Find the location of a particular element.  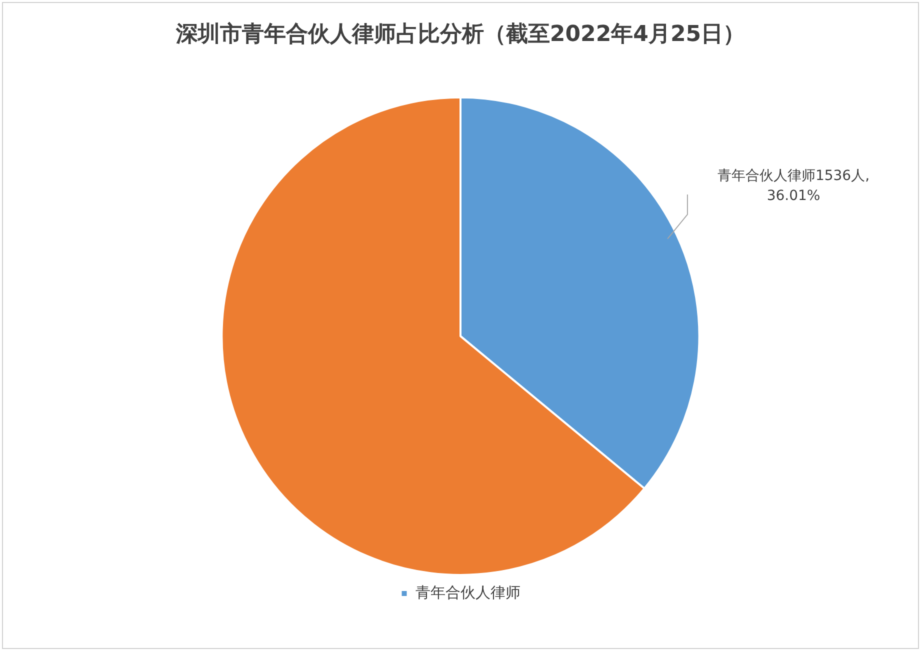

legend-label: 青年合伙人律师 is located at coordinates (467, 592).